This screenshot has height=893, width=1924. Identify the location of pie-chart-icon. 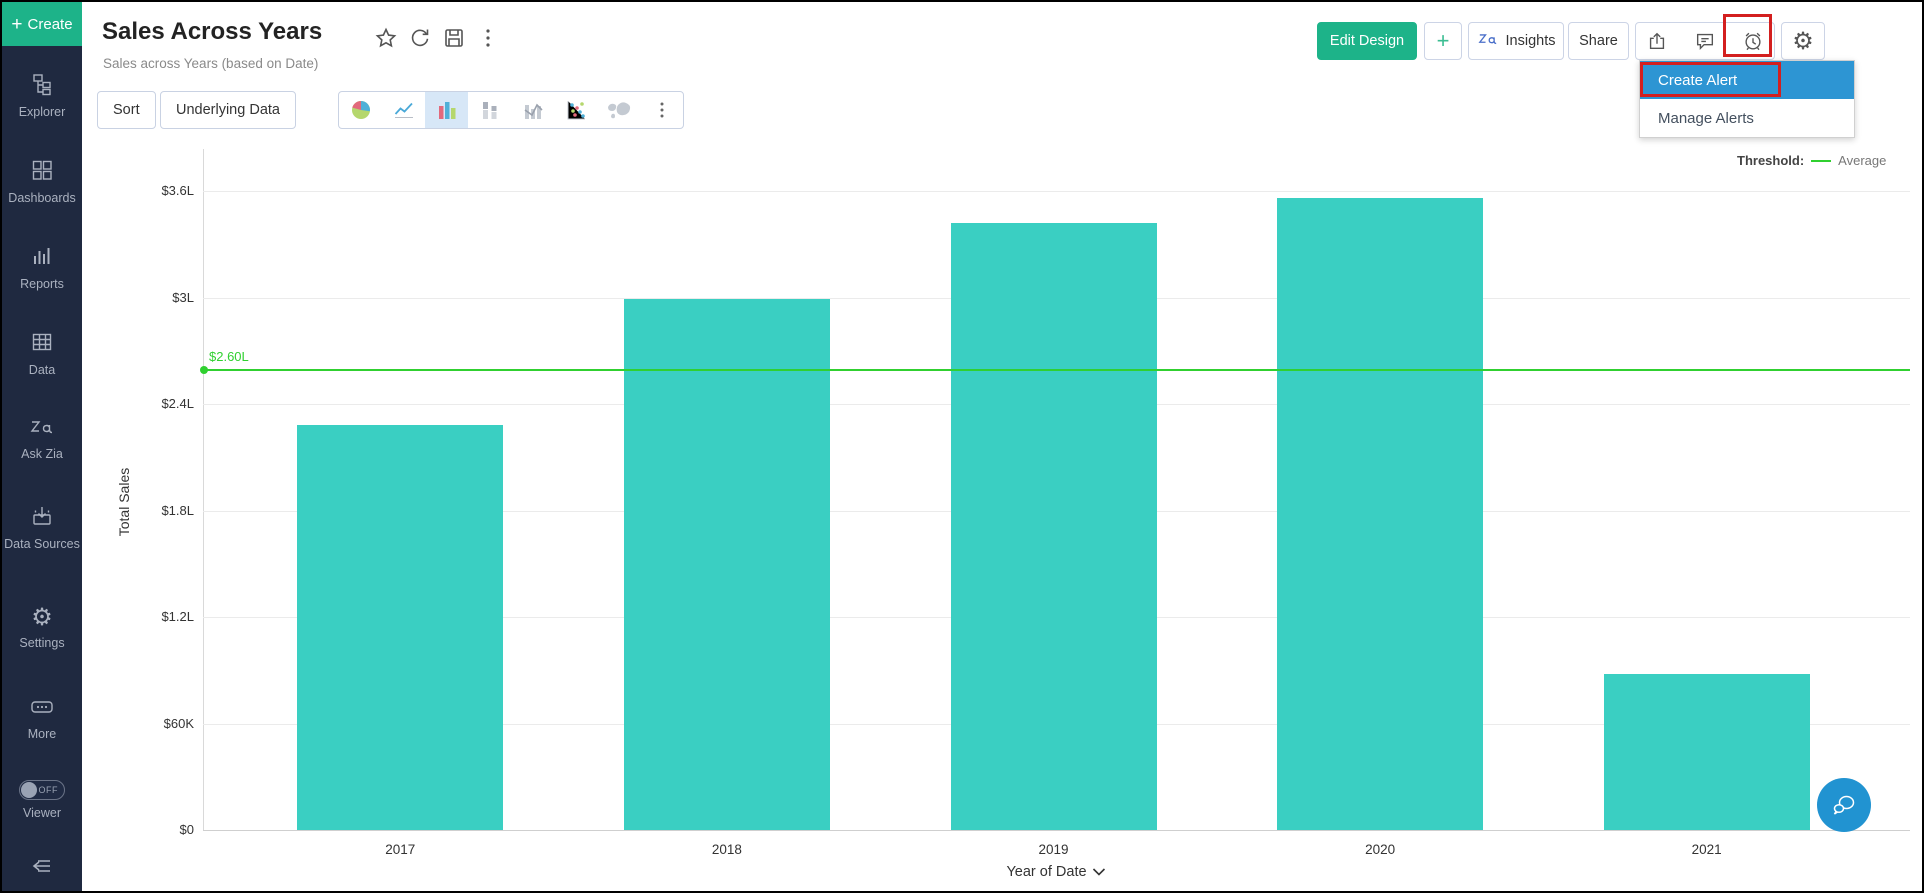
(360, 110).